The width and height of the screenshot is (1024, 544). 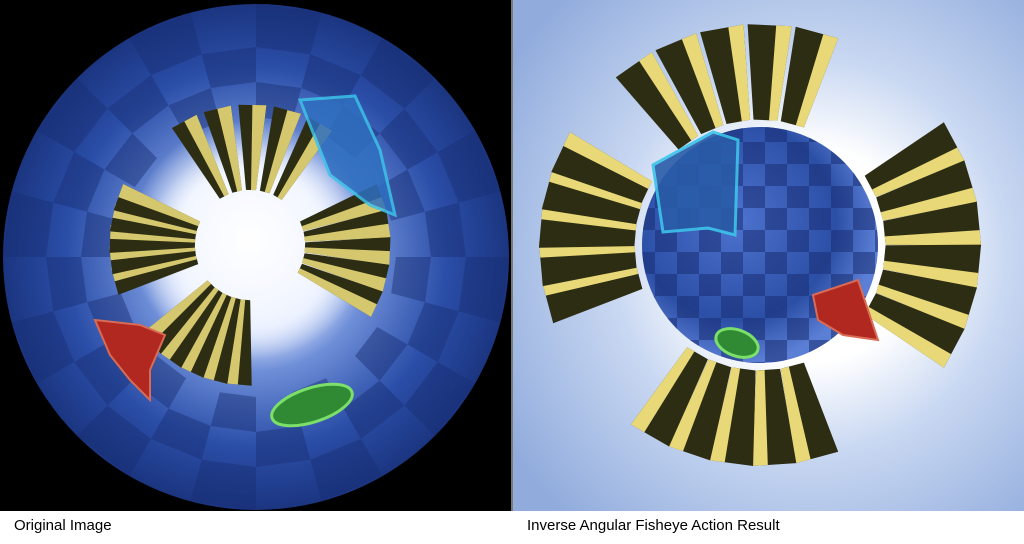 I want to click on caption-original: Original Image, so click(x=63, y=525).